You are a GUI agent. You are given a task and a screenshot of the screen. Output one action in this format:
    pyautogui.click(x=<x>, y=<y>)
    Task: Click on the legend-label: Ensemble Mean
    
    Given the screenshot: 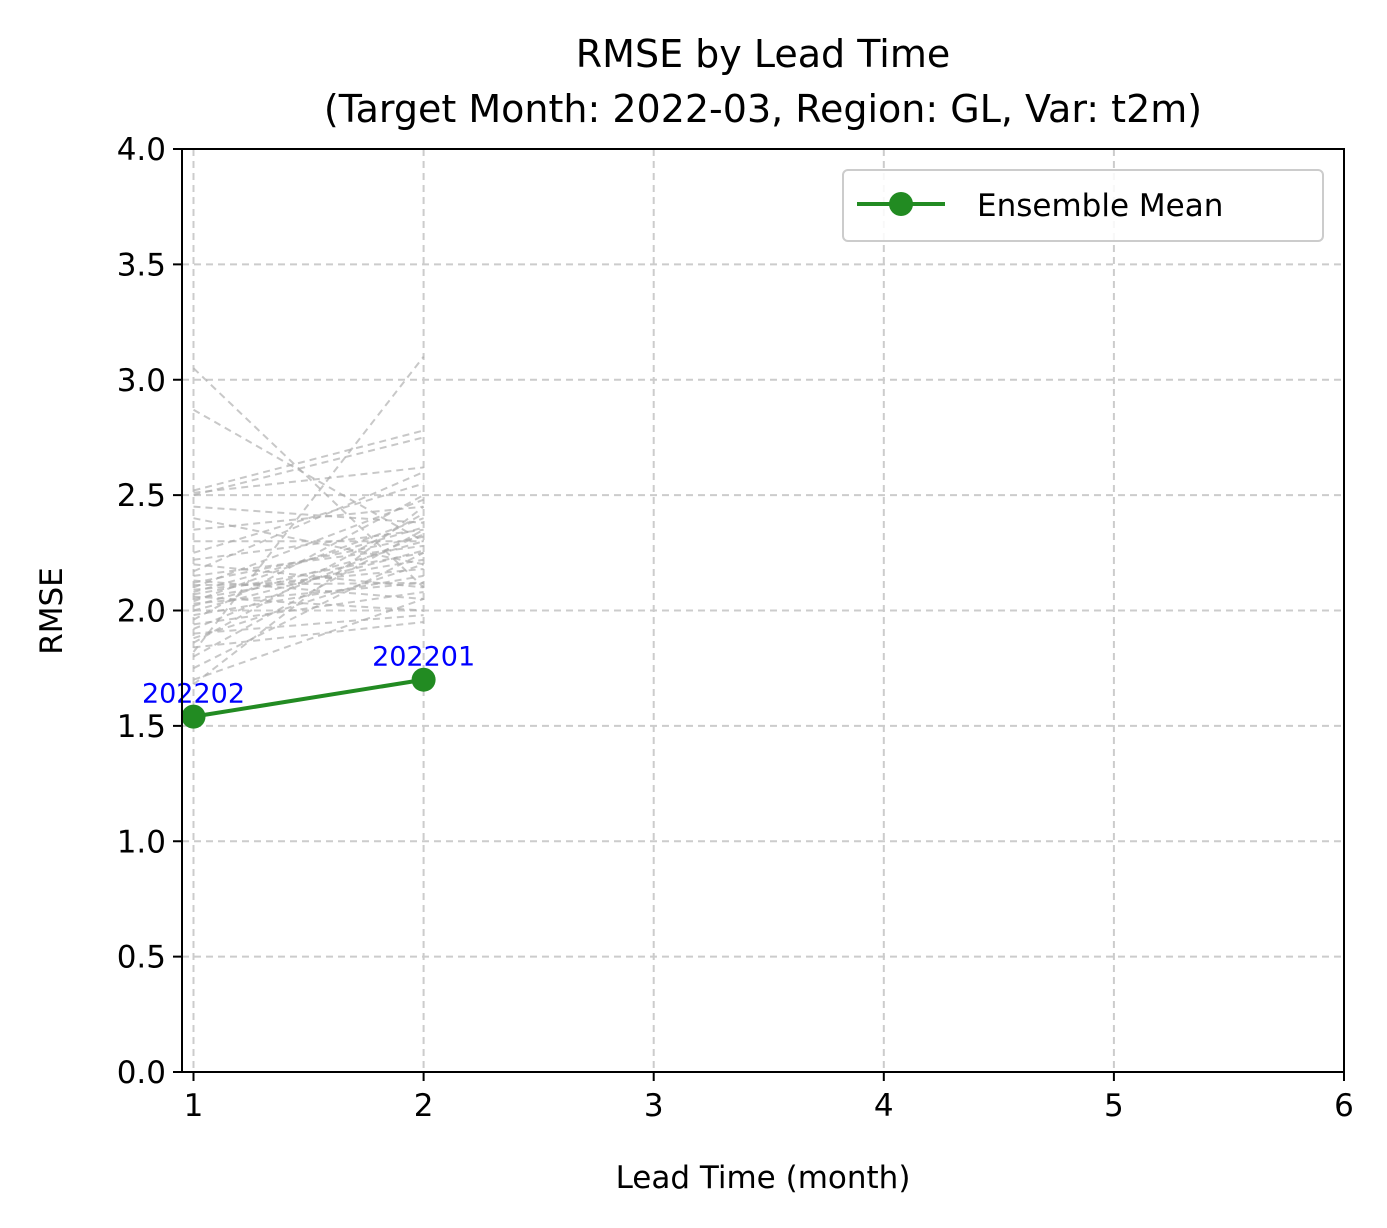 What is the action you would take?
    pyautogui.click(x=1100, y=206)
    